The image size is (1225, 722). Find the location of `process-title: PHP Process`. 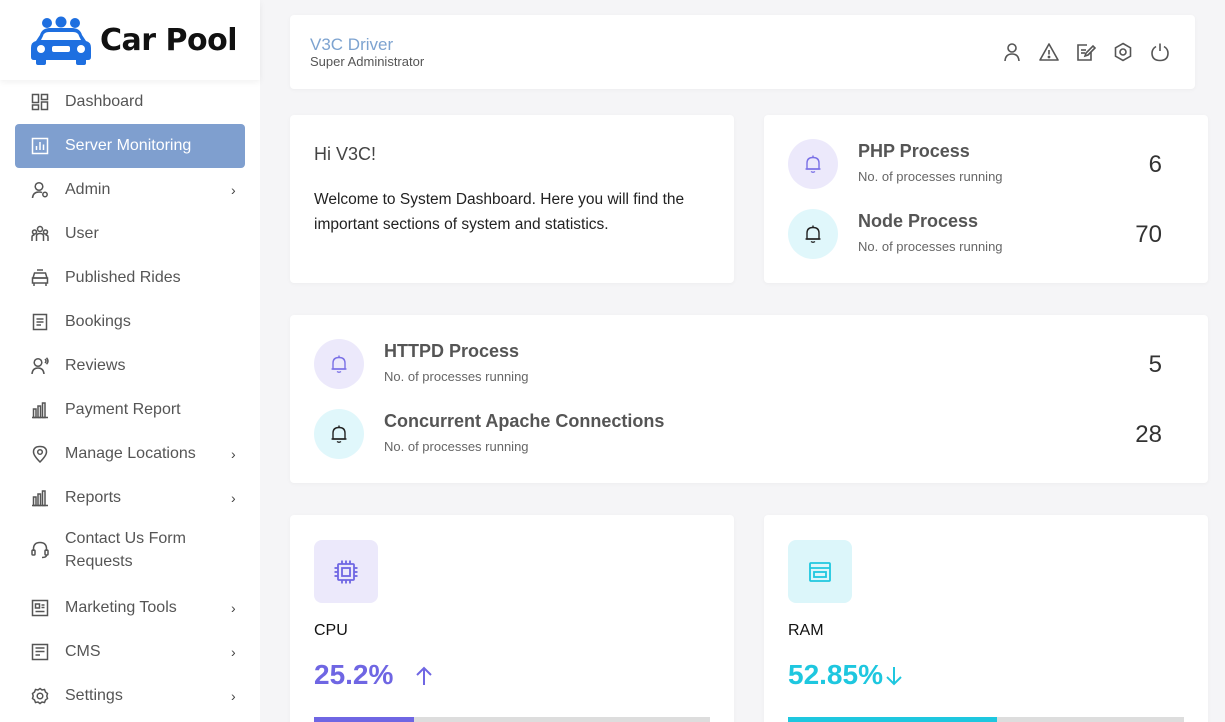

process-title: PHP Process is located at coordinates (914, 151).